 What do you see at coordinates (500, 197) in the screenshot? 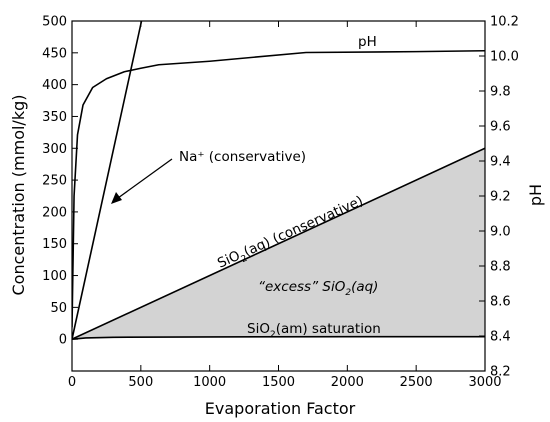
I see `y-right-tick-label: 9.2` at bounding box center [500, 197].